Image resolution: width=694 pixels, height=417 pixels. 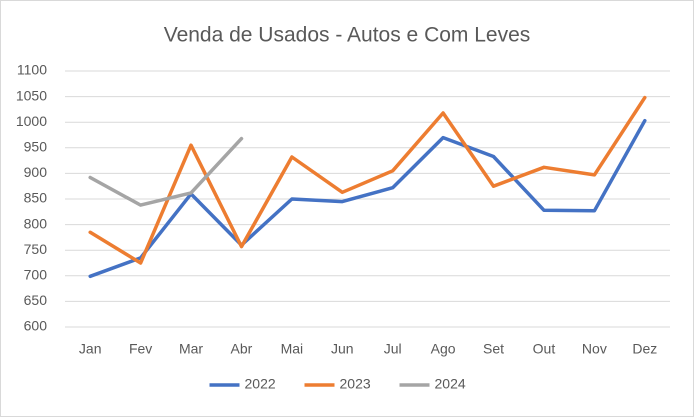 I want to click on x-tick-label: Dez, so click(x=644, y=349).